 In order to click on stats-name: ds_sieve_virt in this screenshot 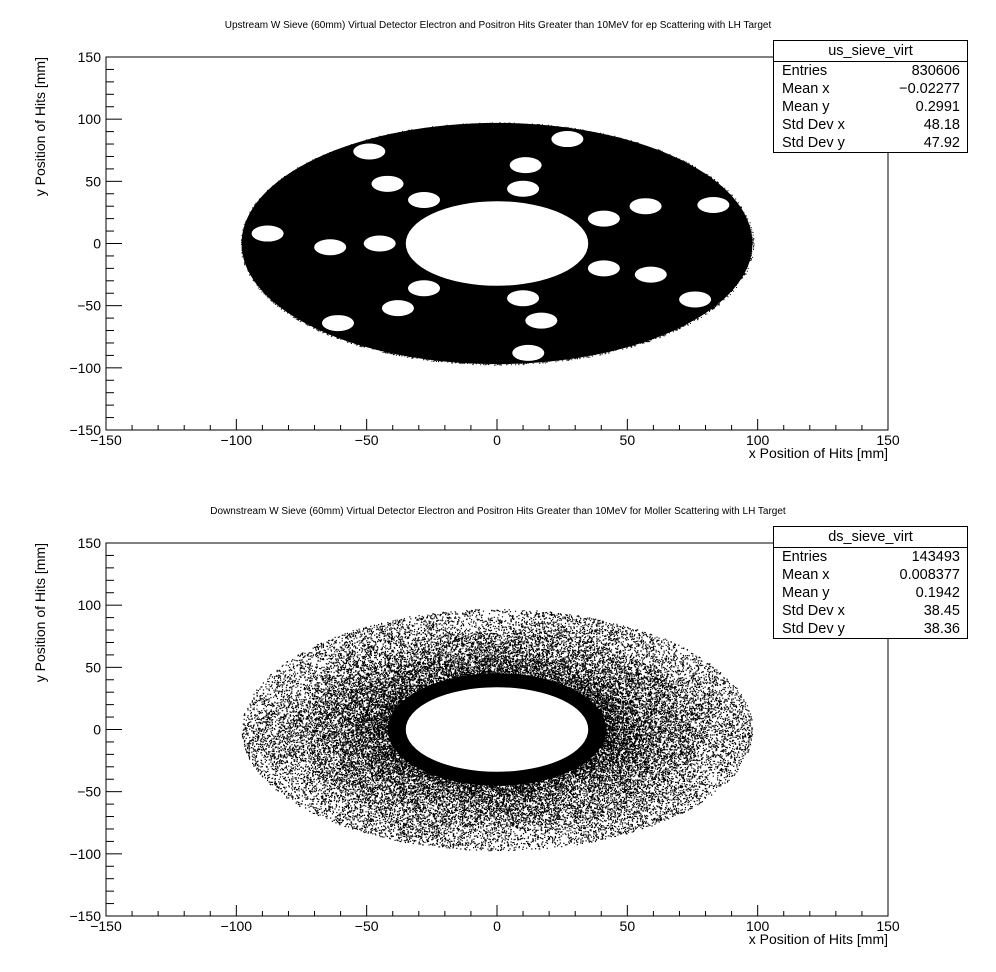, I will do `click(870, 537)`.